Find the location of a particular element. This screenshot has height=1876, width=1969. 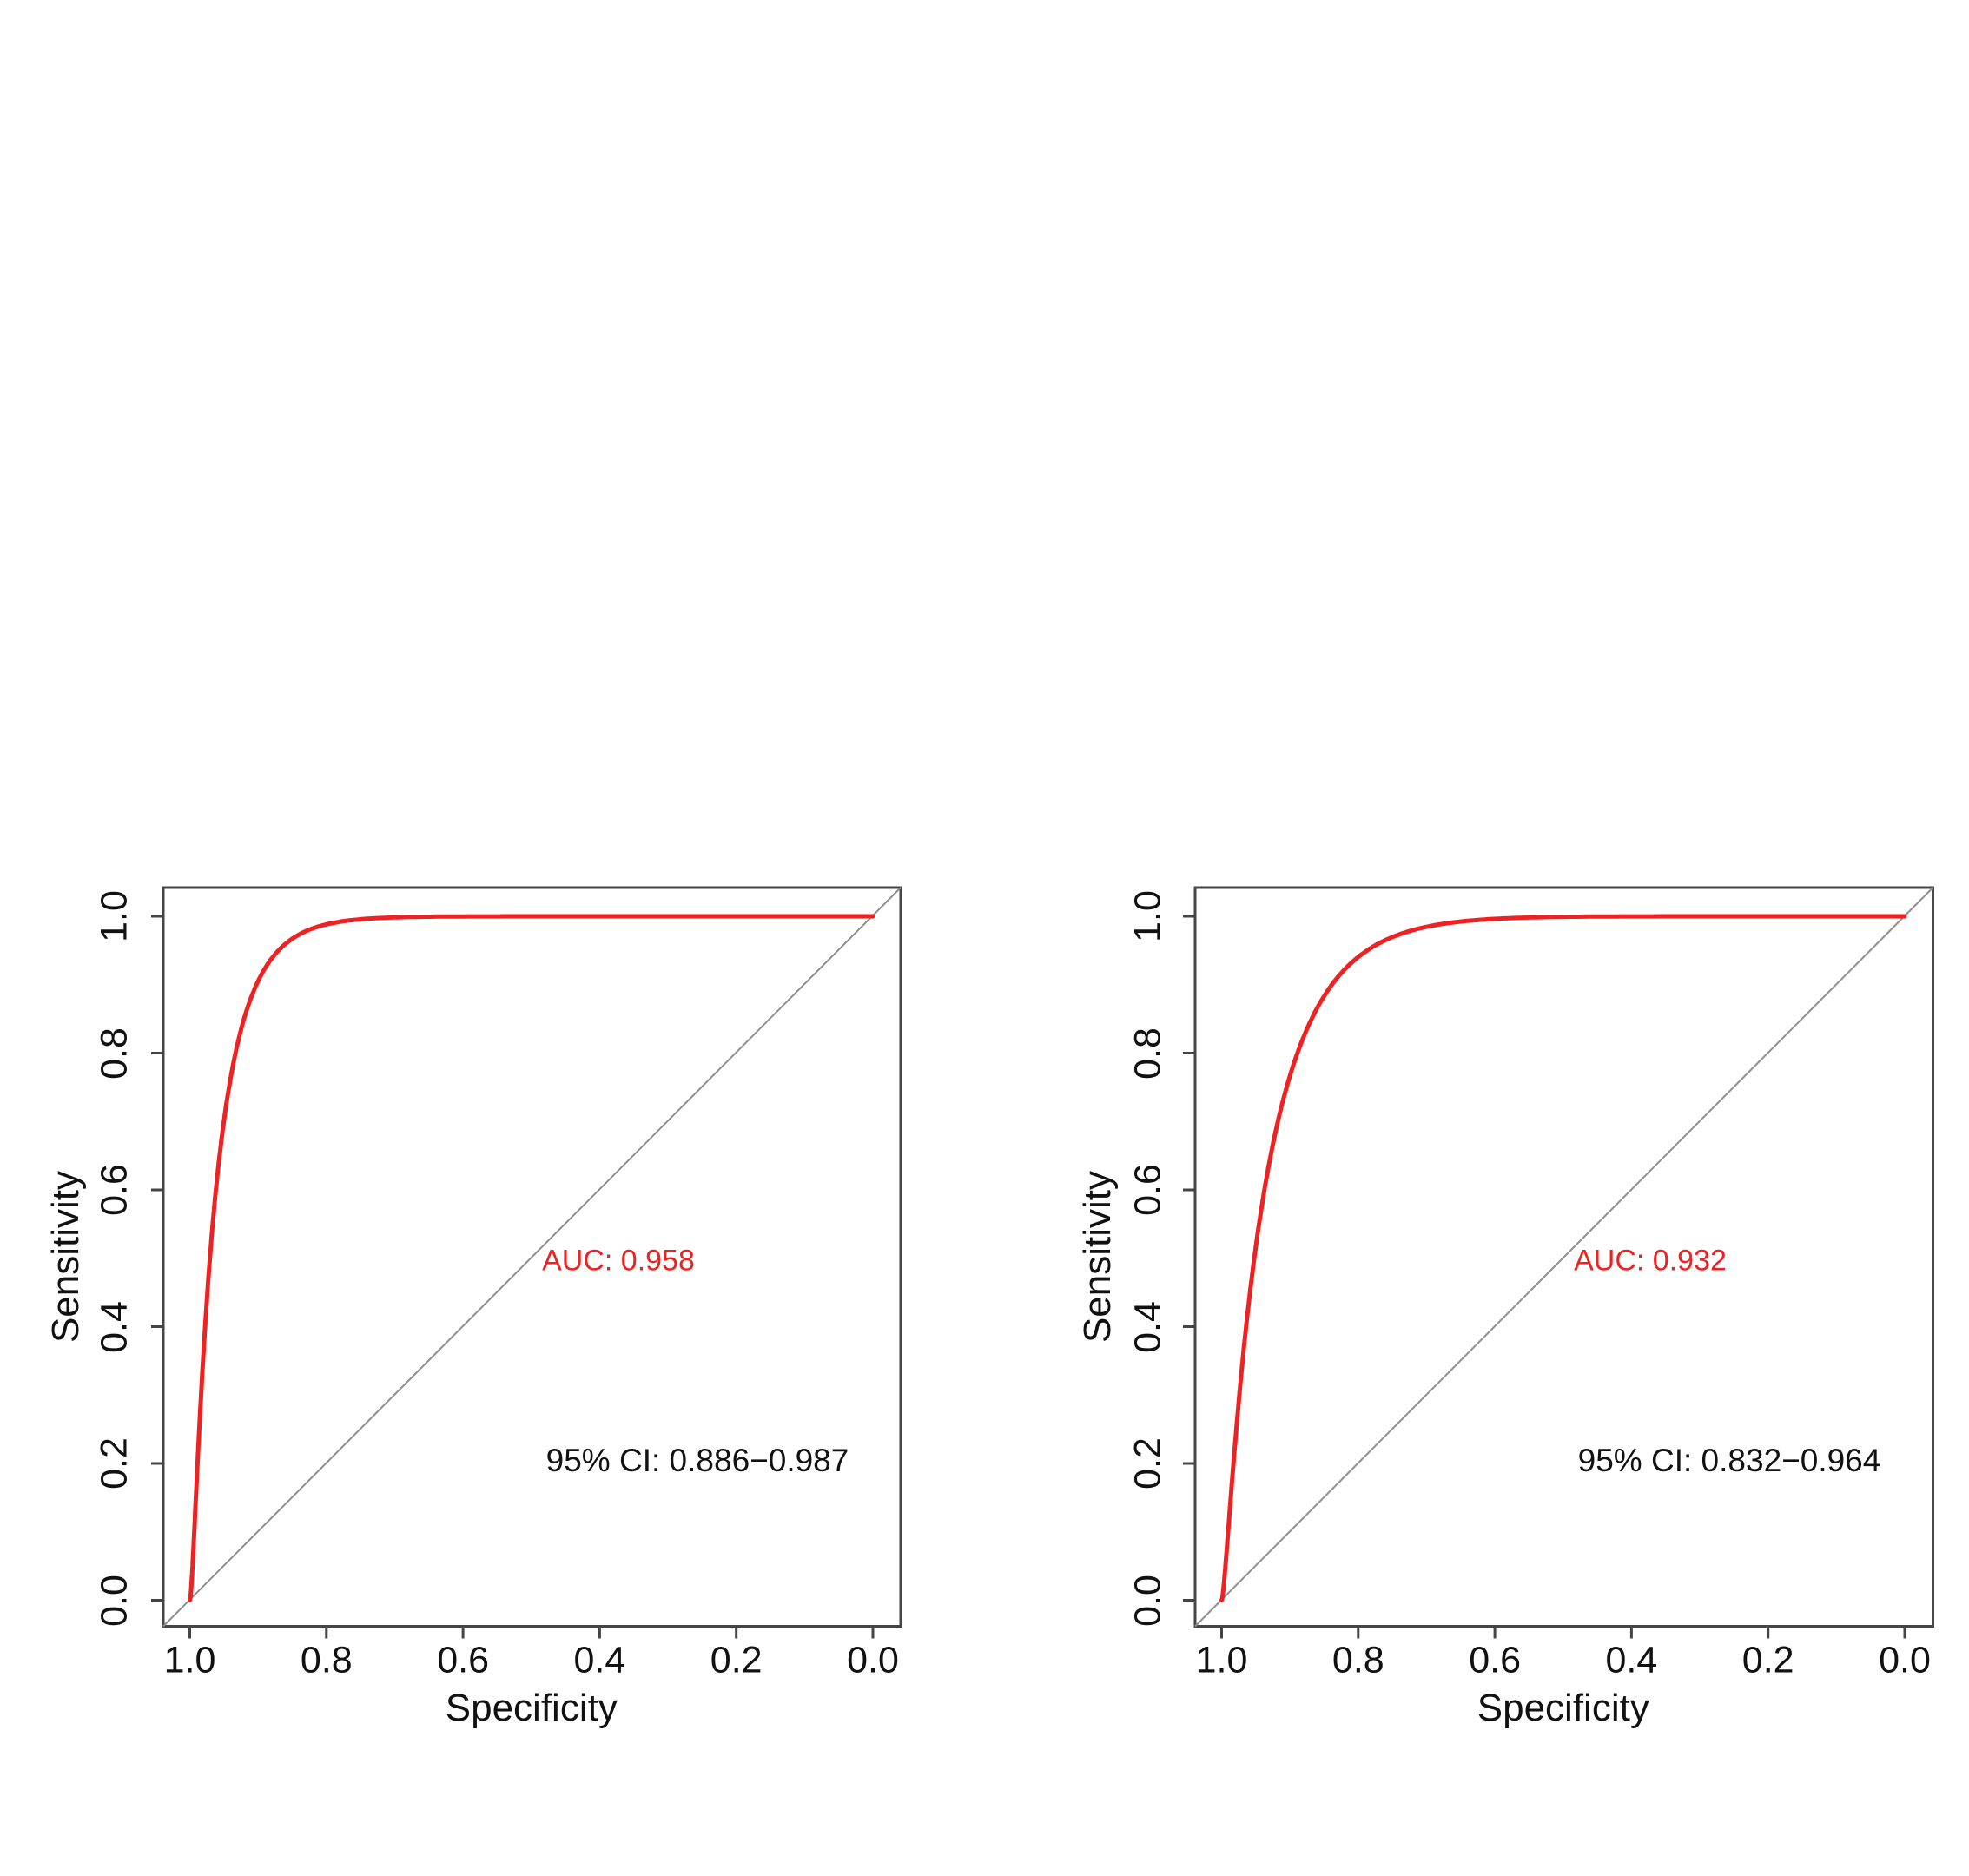

x-axis-title-left: Specificity is located at coordinates (532, 1708).